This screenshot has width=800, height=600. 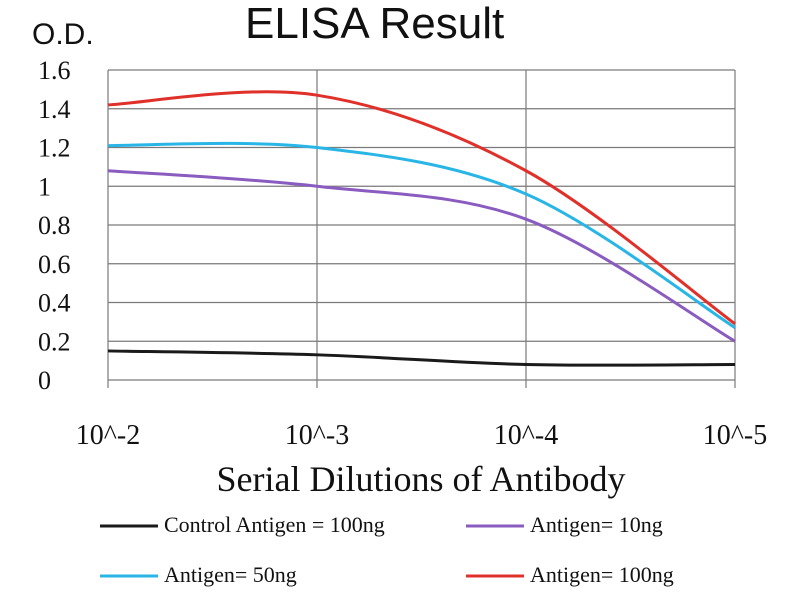 I want to click on series-line, so click(x=421, y=358).